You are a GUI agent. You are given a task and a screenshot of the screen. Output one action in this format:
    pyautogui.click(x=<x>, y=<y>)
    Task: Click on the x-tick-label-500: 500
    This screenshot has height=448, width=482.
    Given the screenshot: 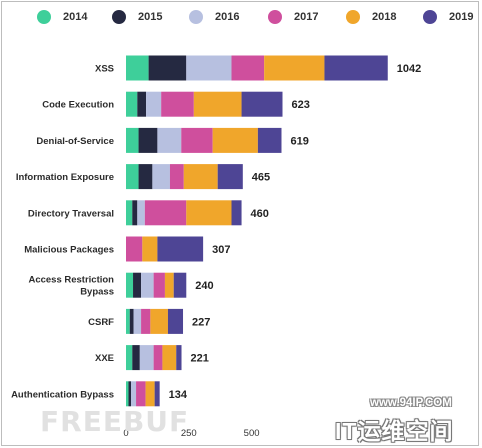 What is the action you would take?
    pyautogui.click(x=252, y=433)
    